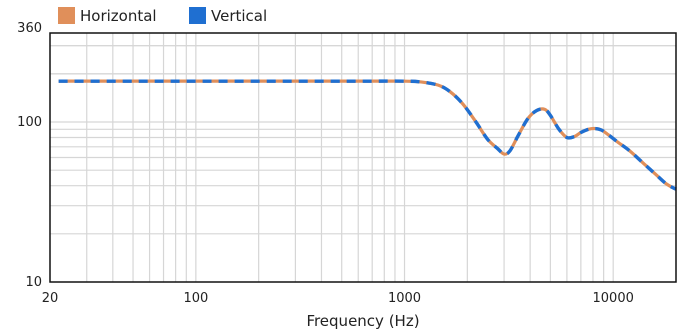  Describe the element at coordinates (29, 122) in the screenshot. I see `y-tick-label: 100` at that location.